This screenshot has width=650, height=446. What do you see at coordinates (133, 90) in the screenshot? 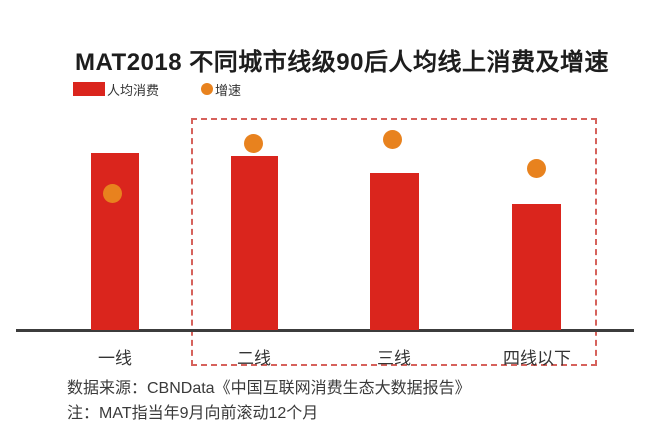
I see `legend-label-consumption: 人均消费` at bounding box center [133, 90].